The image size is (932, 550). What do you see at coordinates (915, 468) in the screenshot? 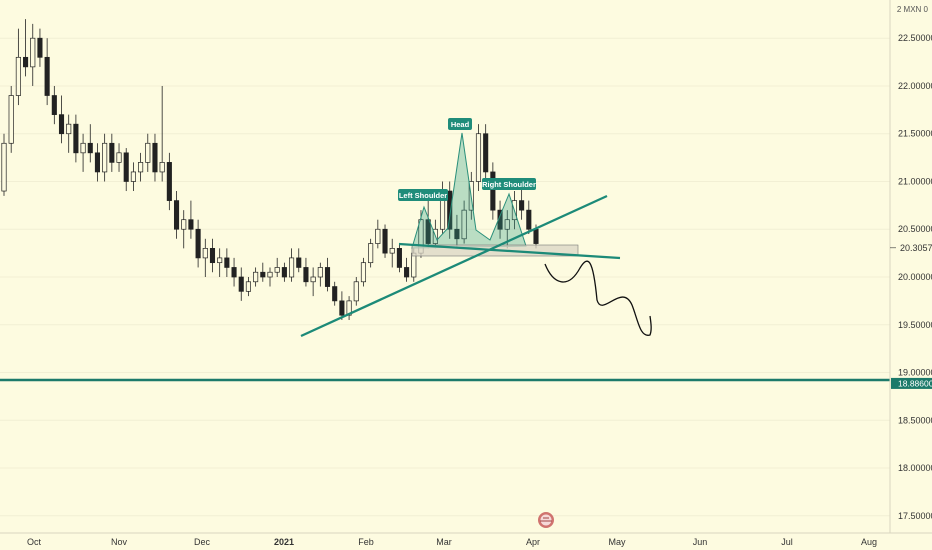
I see `y-tick-label: 18.00000` at bounding box center [915, 468].